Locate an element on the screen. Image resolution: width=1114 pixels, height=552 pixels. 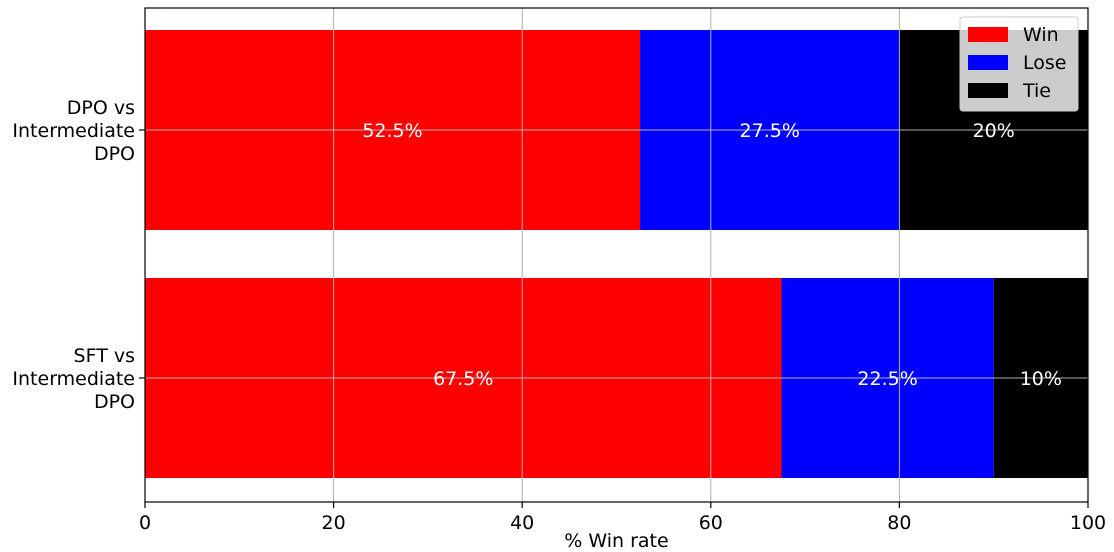
x-tick-label: 40 is located at coordinates (522, 523).